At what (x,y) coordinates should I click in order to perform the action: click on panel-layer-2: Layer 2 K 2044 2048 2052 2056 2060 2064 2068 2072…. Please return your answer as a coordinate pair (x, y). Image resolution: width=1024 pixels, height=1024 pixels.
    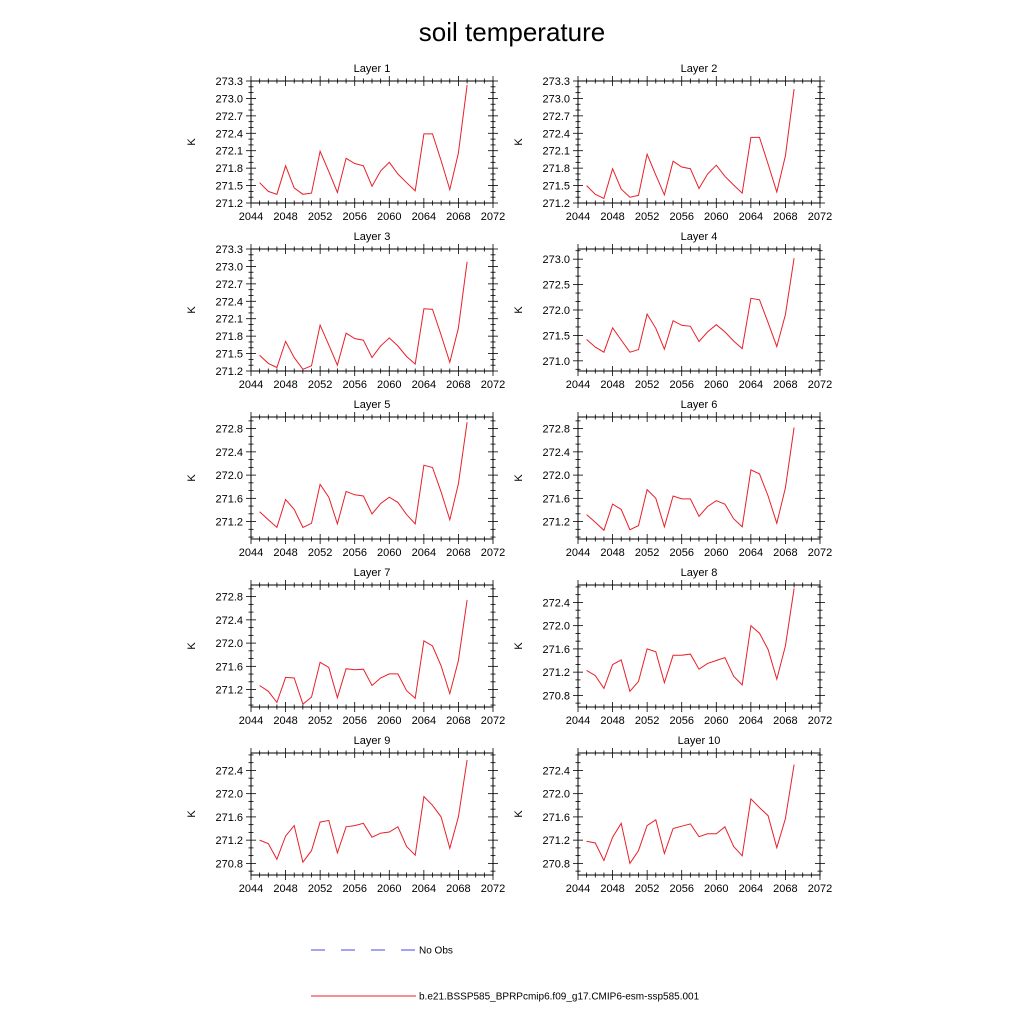
    Looking at the image, I should click on (672, 143).